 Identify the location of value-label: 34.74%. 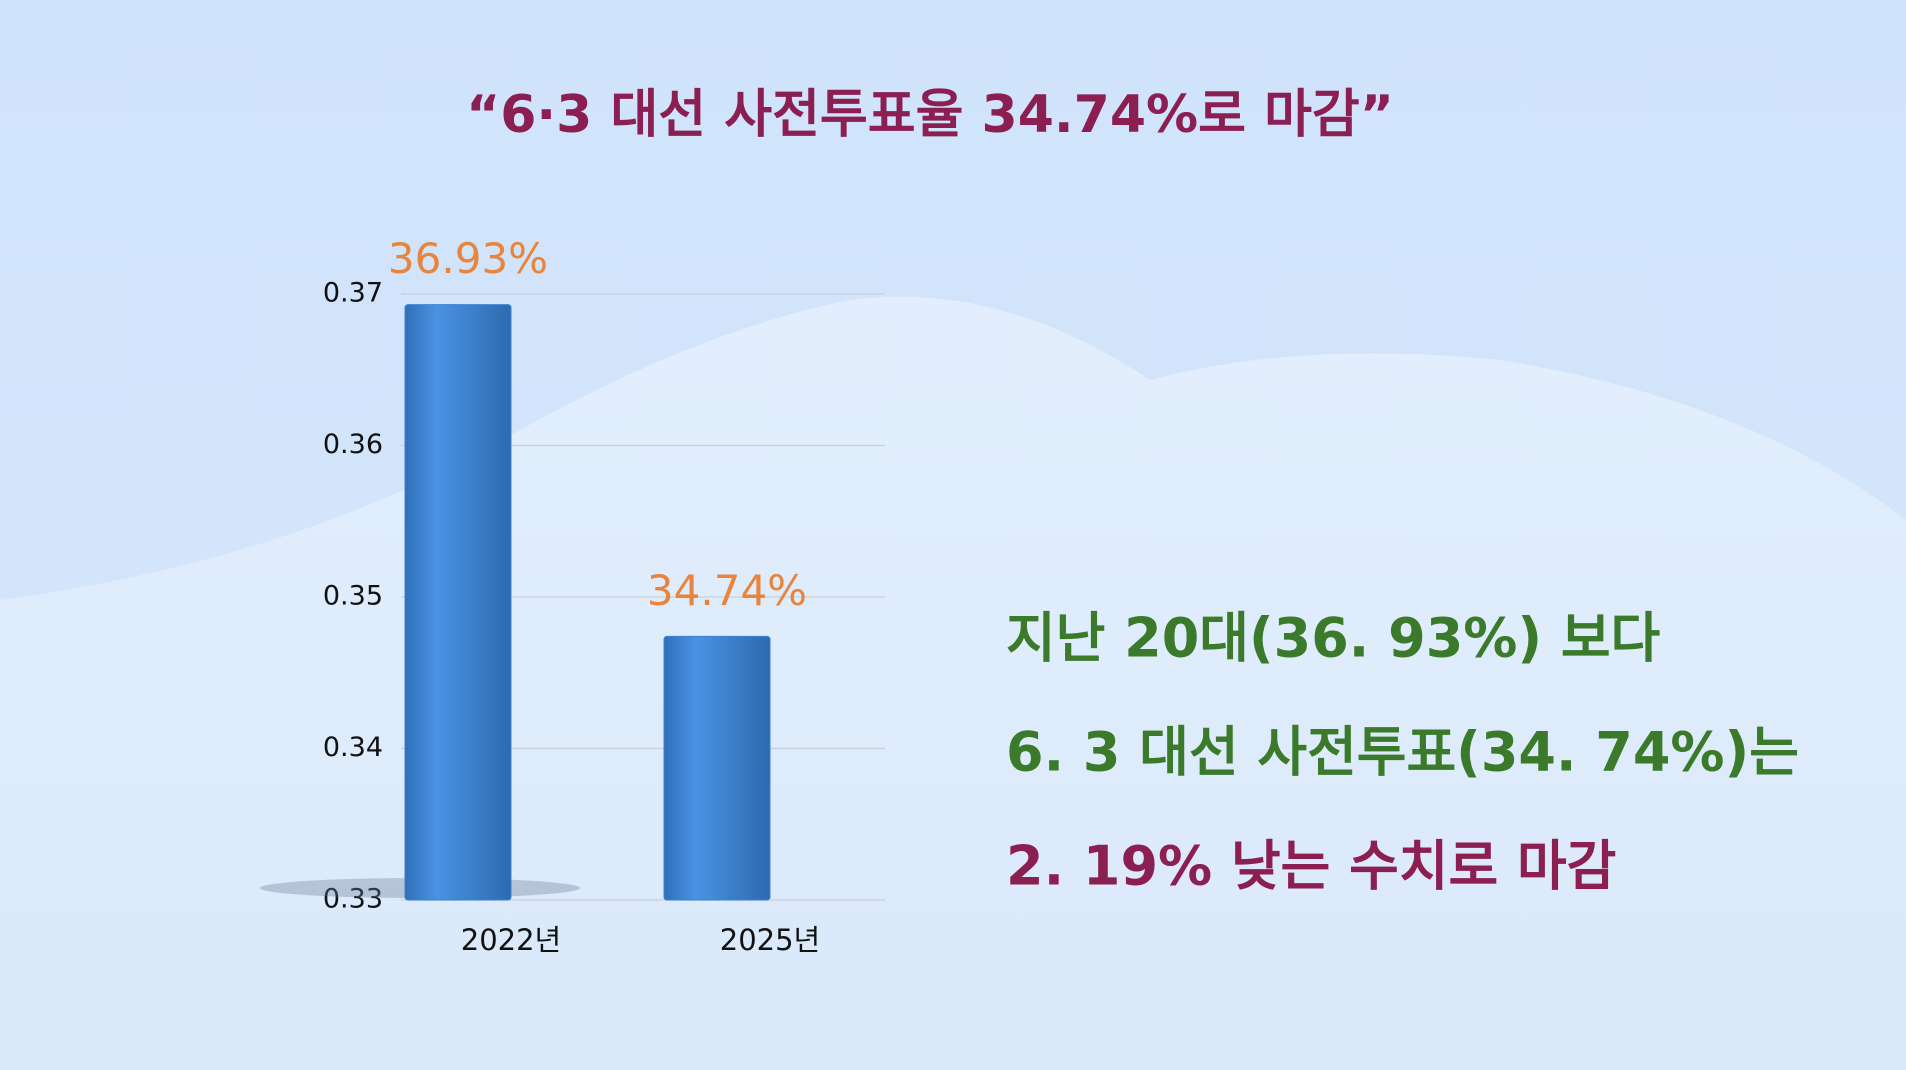
(727, 590).